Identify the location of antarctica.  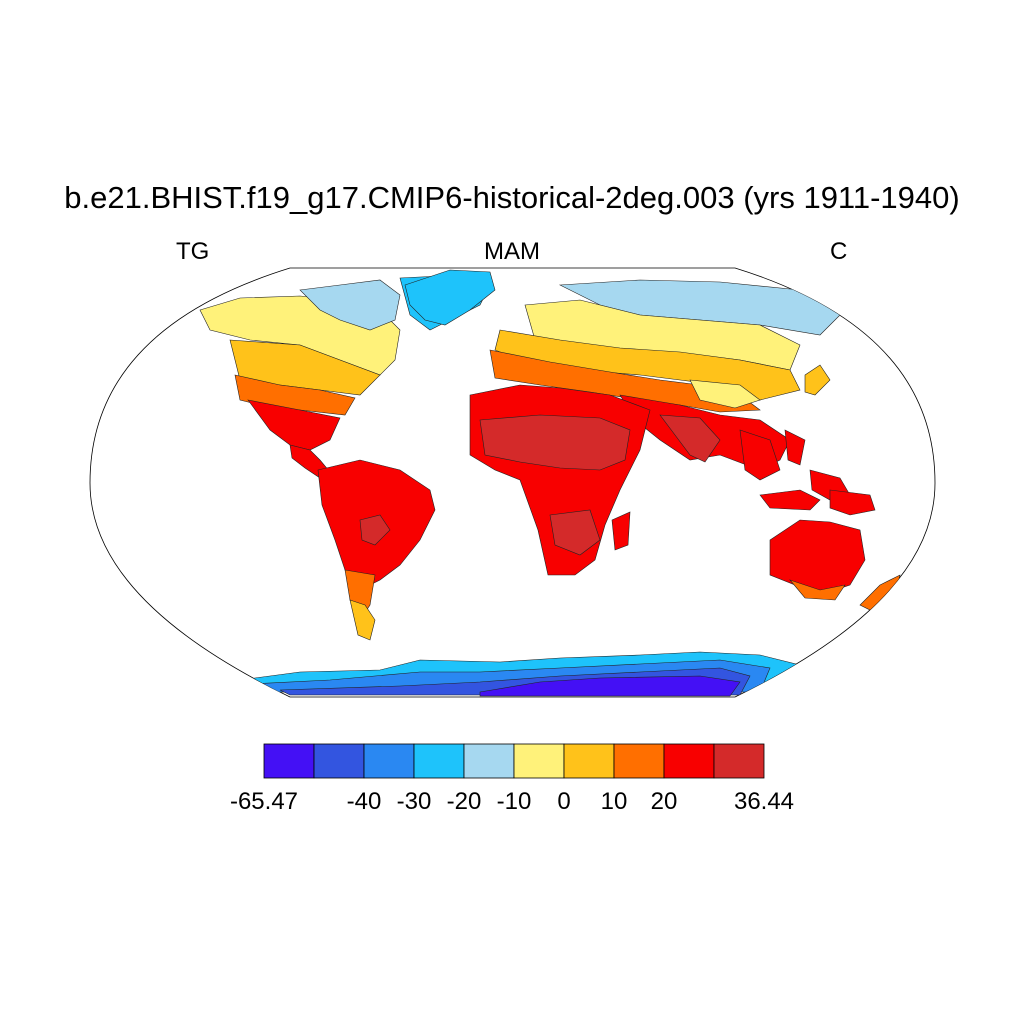
(520, 674).